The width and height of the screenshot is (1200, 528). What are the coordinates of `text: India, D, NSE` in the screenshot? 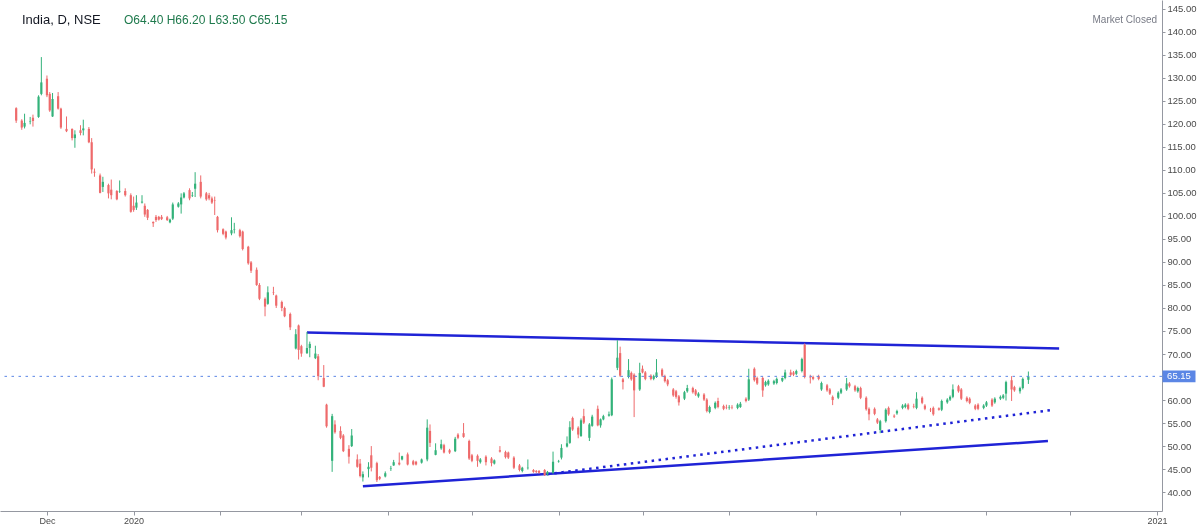 It's located at (62, 19).